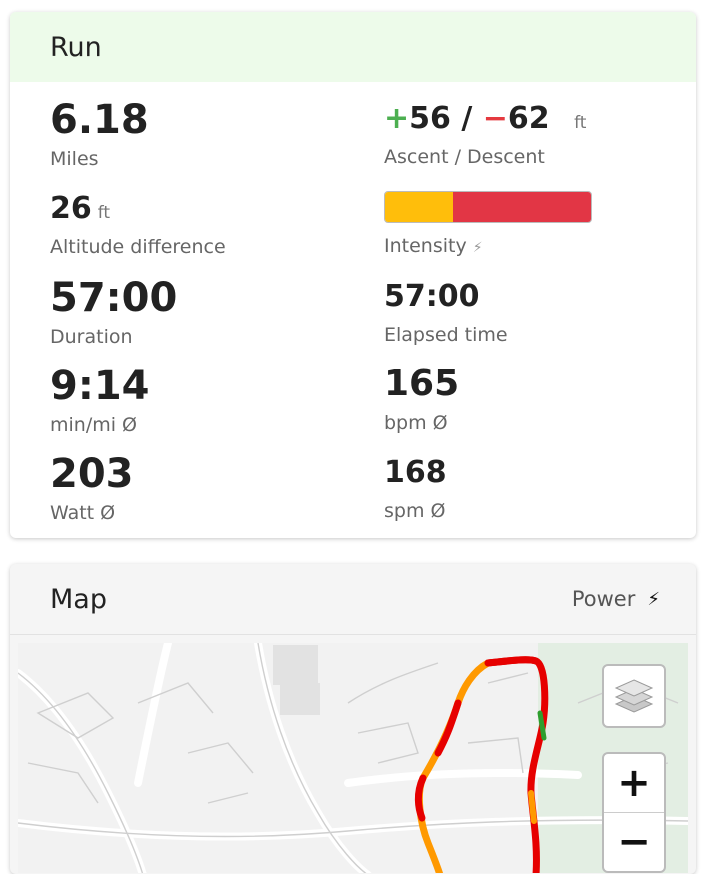  I want to click on distance-label: Miles, so click(74, 159).